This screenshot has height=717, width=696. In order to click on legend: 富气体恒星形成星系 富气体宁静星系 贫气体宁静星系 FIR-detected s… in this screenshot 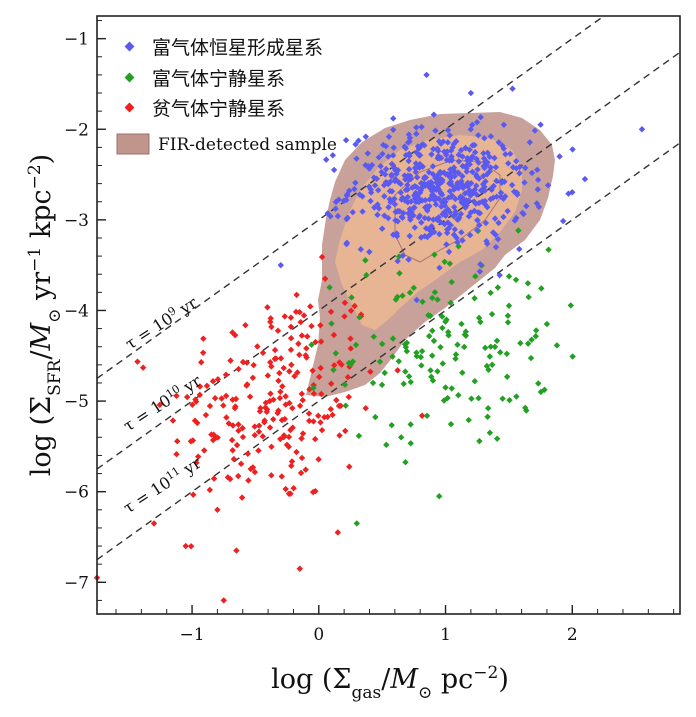, I will do `click(226, 96)`.